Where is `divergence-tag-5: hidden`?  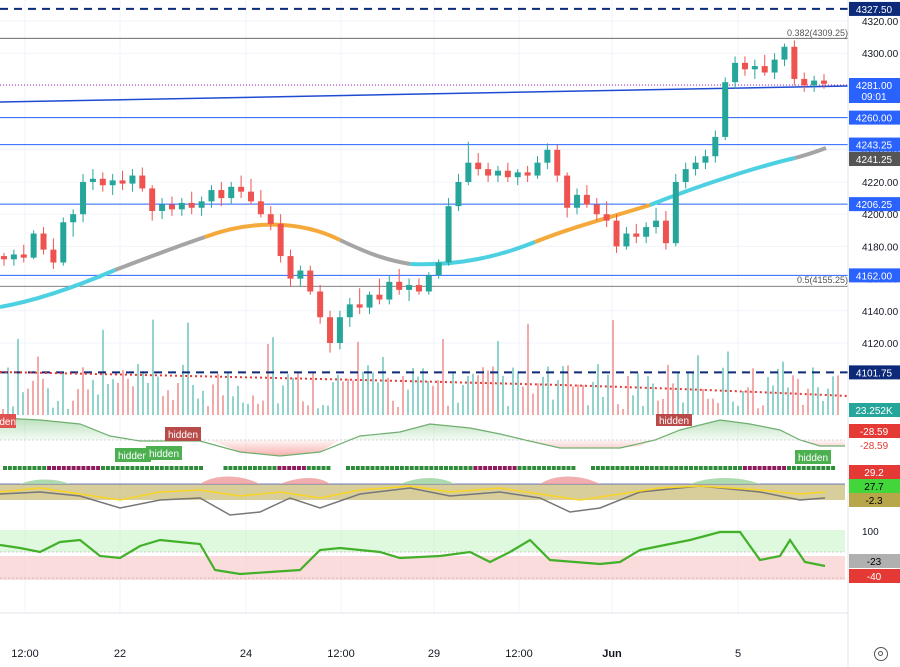 divergence-tag-5: hidden is located at coordinates (674, 420).